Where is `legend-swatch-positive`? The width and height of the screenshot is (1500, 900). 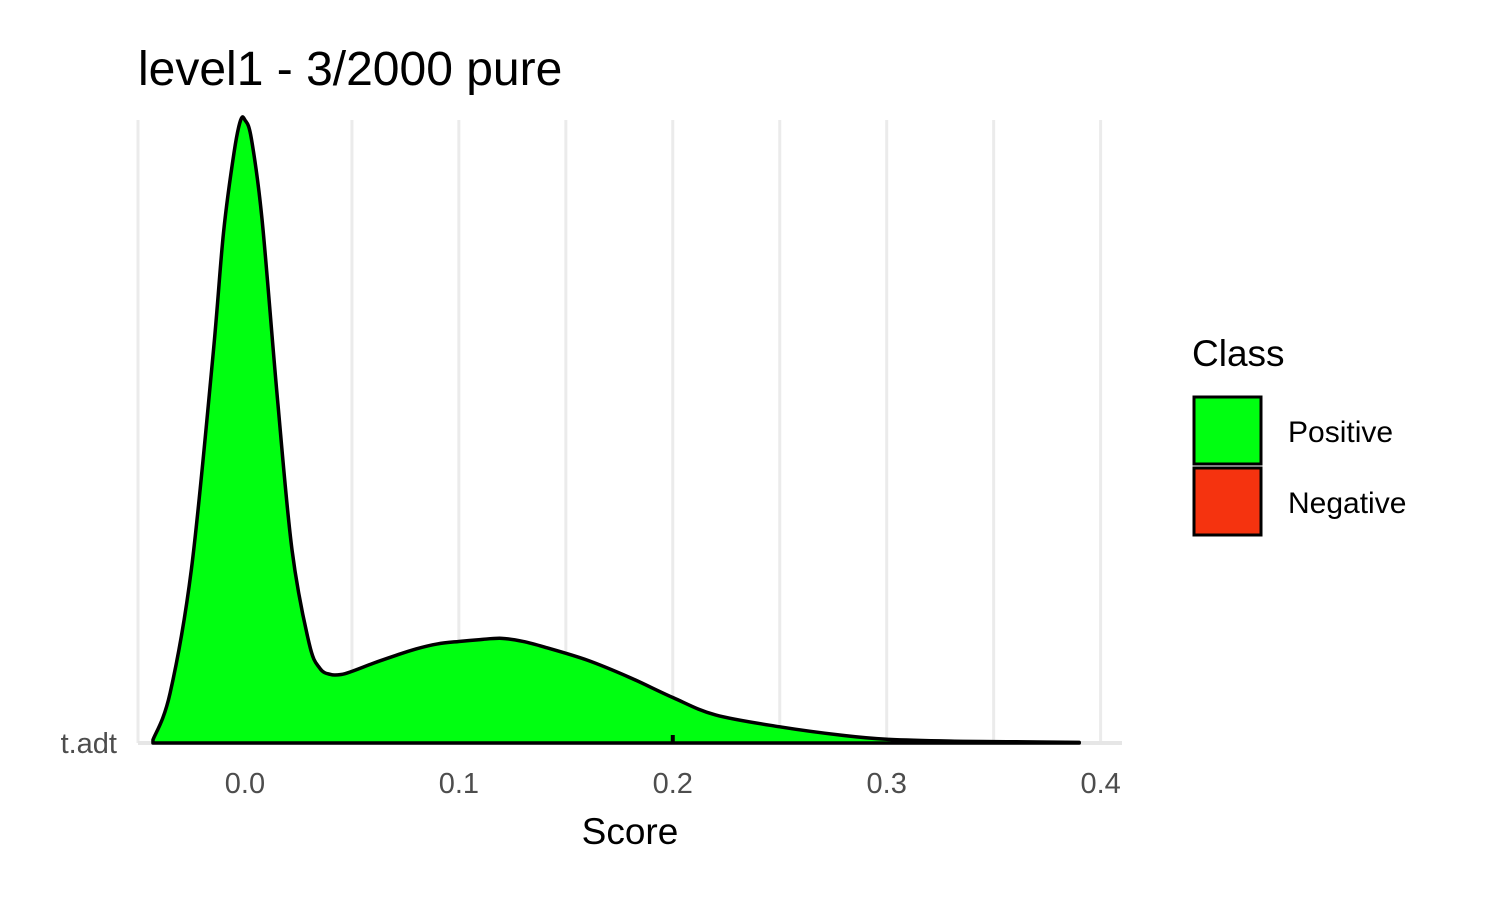
legend-swatch-positive is located at coordinates (1227, 430).